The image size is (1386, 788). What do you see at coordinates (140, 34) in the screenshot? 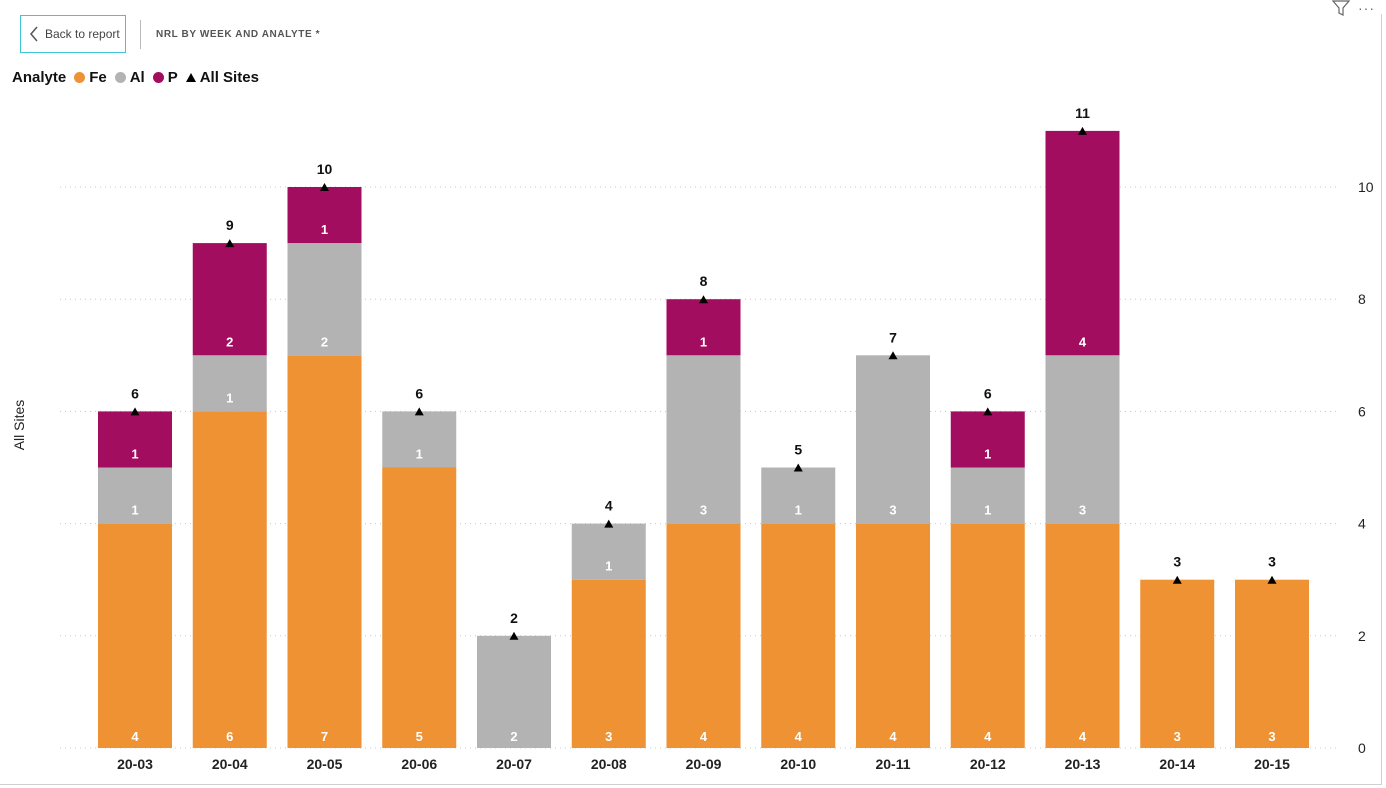
I see `header-divider` at bounding box center [140, 34].